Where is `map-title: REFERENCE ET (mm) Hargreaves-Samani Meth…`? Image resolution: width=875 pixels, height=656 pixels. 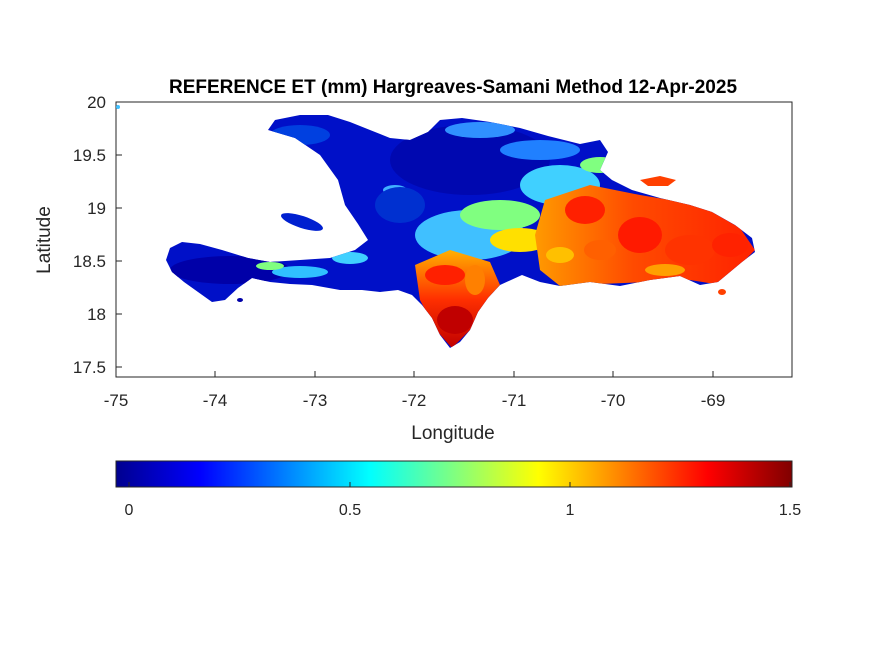
map-title: REFERENCE ET (mm) Hargreaves-Samani Meth… is located at coordinates (453, 87).